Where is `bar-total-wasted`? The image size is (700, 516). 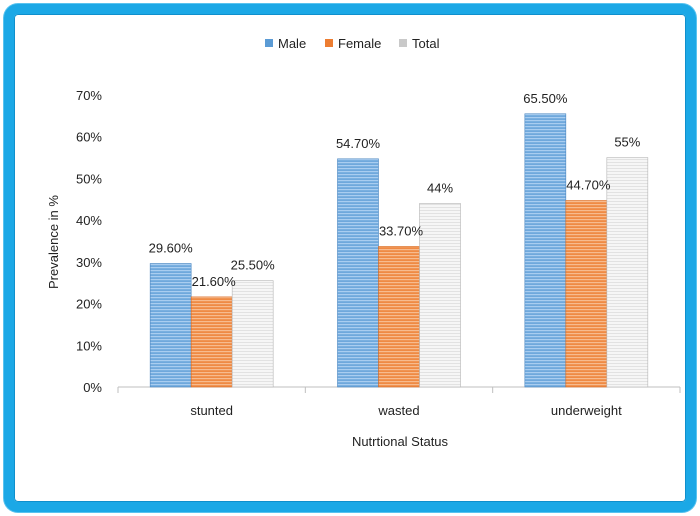
bar-total-wasted is located at coordinates (440, 295).